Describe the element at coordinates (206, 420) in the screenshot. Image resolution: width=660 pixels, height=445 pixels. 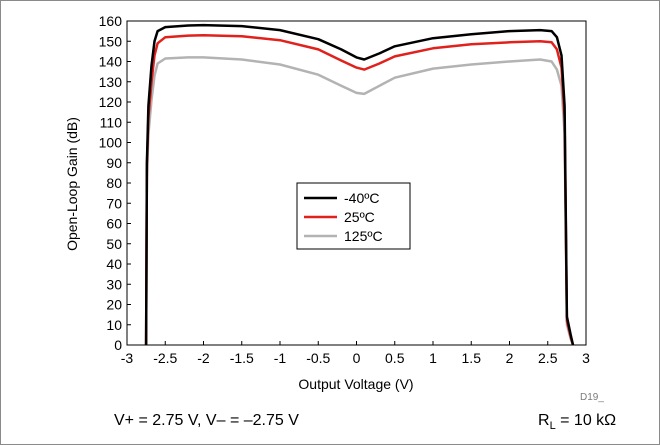
I see `supply-conditions: V+ = 2.75 V, V– = –2.75 V` at that location.